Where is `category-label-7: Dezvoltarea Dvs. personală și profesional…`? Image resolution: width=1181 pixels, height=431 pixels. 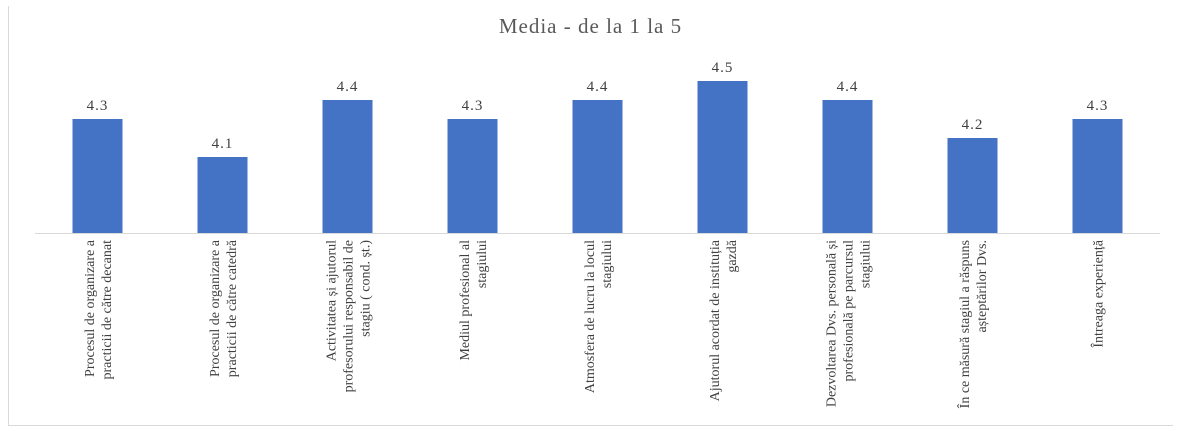
category-label-7: Dezvoltarea Dvs. personală și profesional… is located at coordinates (849, 323).